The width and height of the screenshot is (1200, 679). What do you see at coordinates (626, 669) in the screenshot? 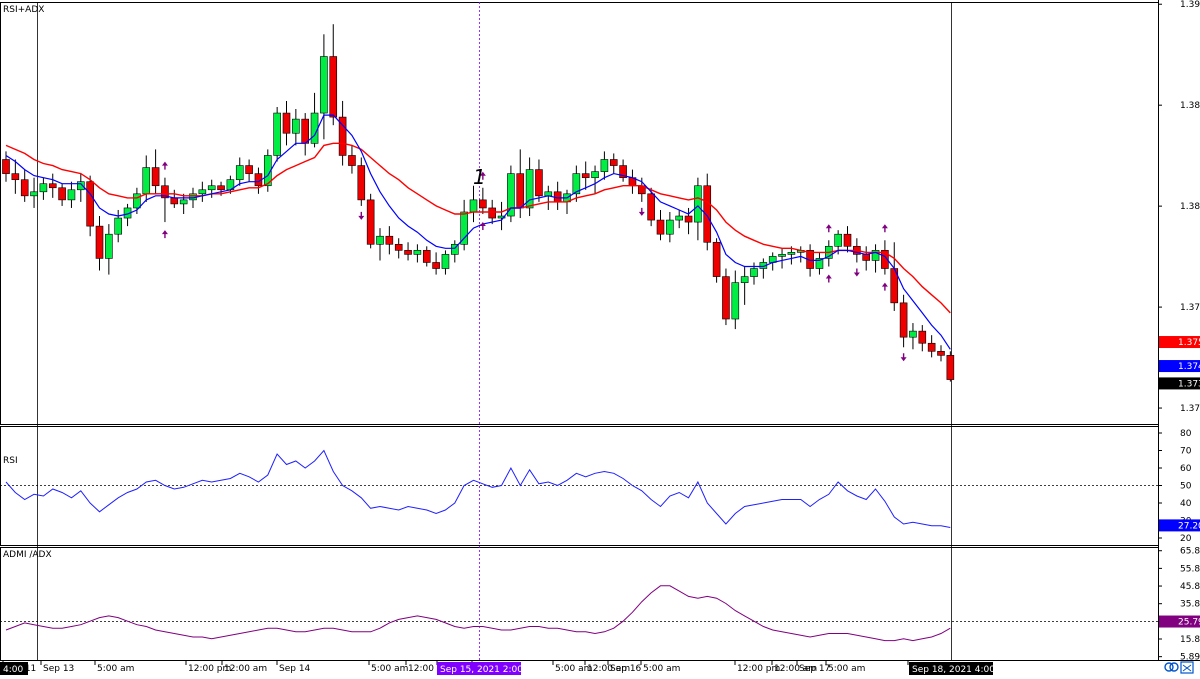
I see `time-tick-label: Sep 16` at bounding box center [626, 669].